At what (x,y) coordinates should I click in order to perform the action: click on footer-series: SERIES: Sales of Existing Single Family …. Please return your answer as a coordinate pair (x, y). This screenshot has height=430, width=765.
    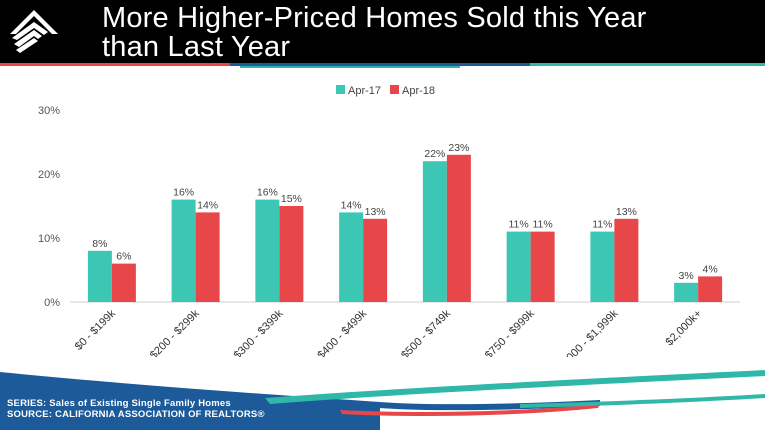
    Looking at the image, I should click on (119, 403).